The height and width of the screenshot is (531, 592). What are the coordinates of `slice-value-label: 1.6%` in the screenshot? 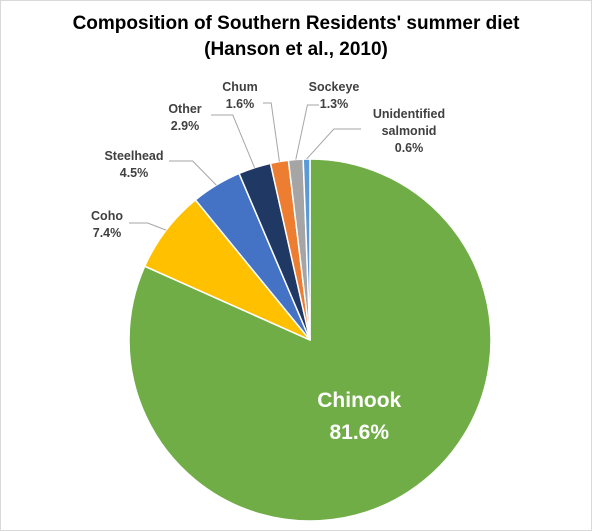 It's located at (240, 104).